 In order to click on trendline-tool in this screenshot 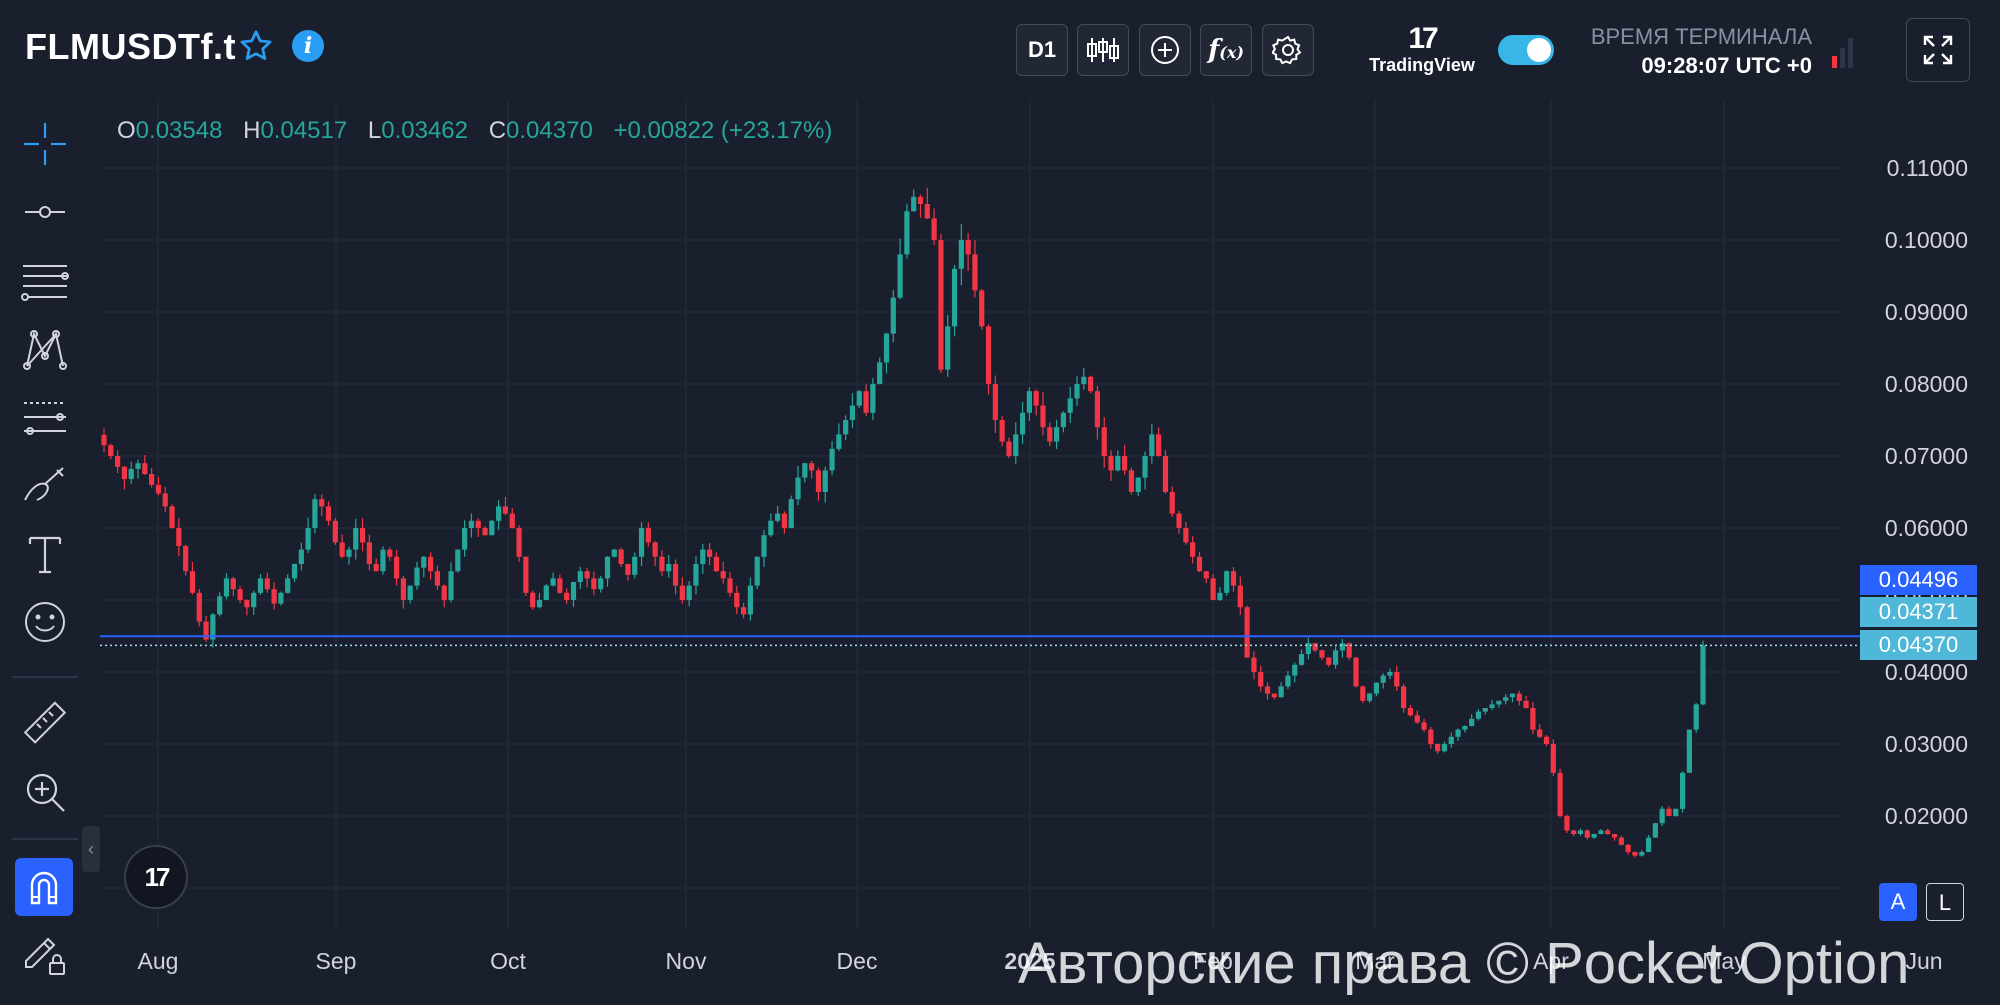, I will do `click(45, 212)`.